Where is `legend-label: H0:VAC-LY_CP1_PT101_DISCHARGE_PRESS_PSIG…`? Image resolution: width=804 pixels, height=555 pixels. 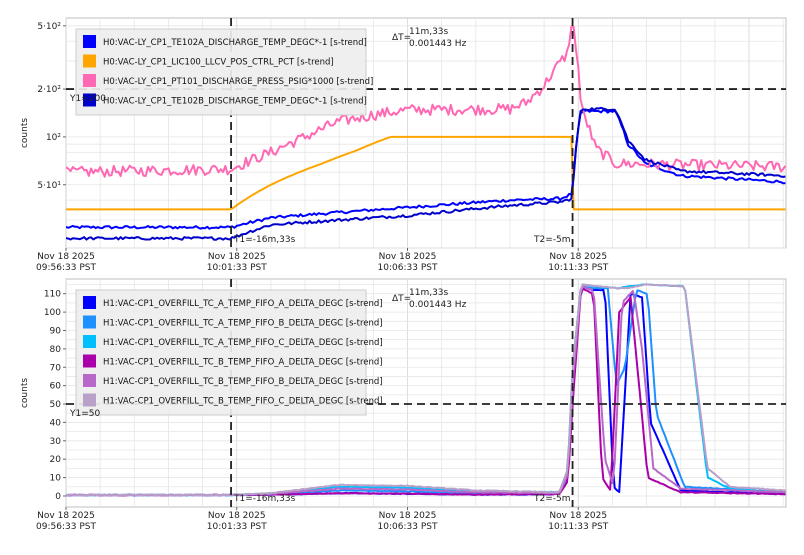 legend-label: H0:VAC-LY_CP1_PT101_DISCHARGE_PRESS_PSIG… is located at coordinates (238, 82).